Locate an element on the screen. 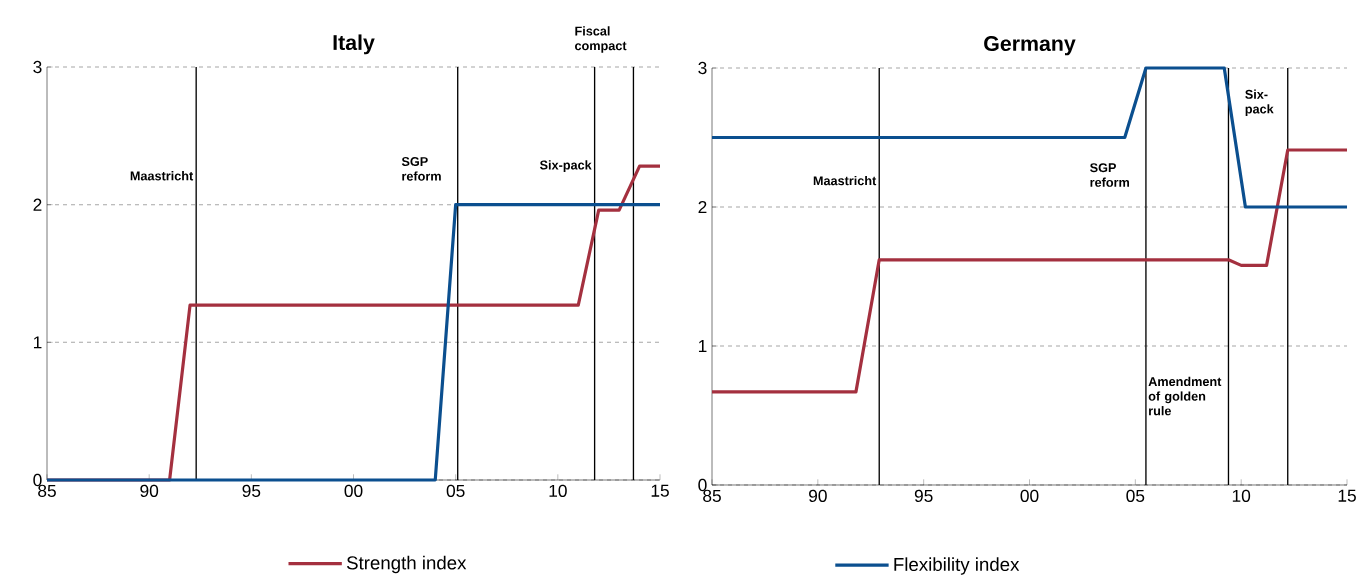 This screenshot has width=1363, height=587. legend-label: Strength index is located at coordinates (406, 564).